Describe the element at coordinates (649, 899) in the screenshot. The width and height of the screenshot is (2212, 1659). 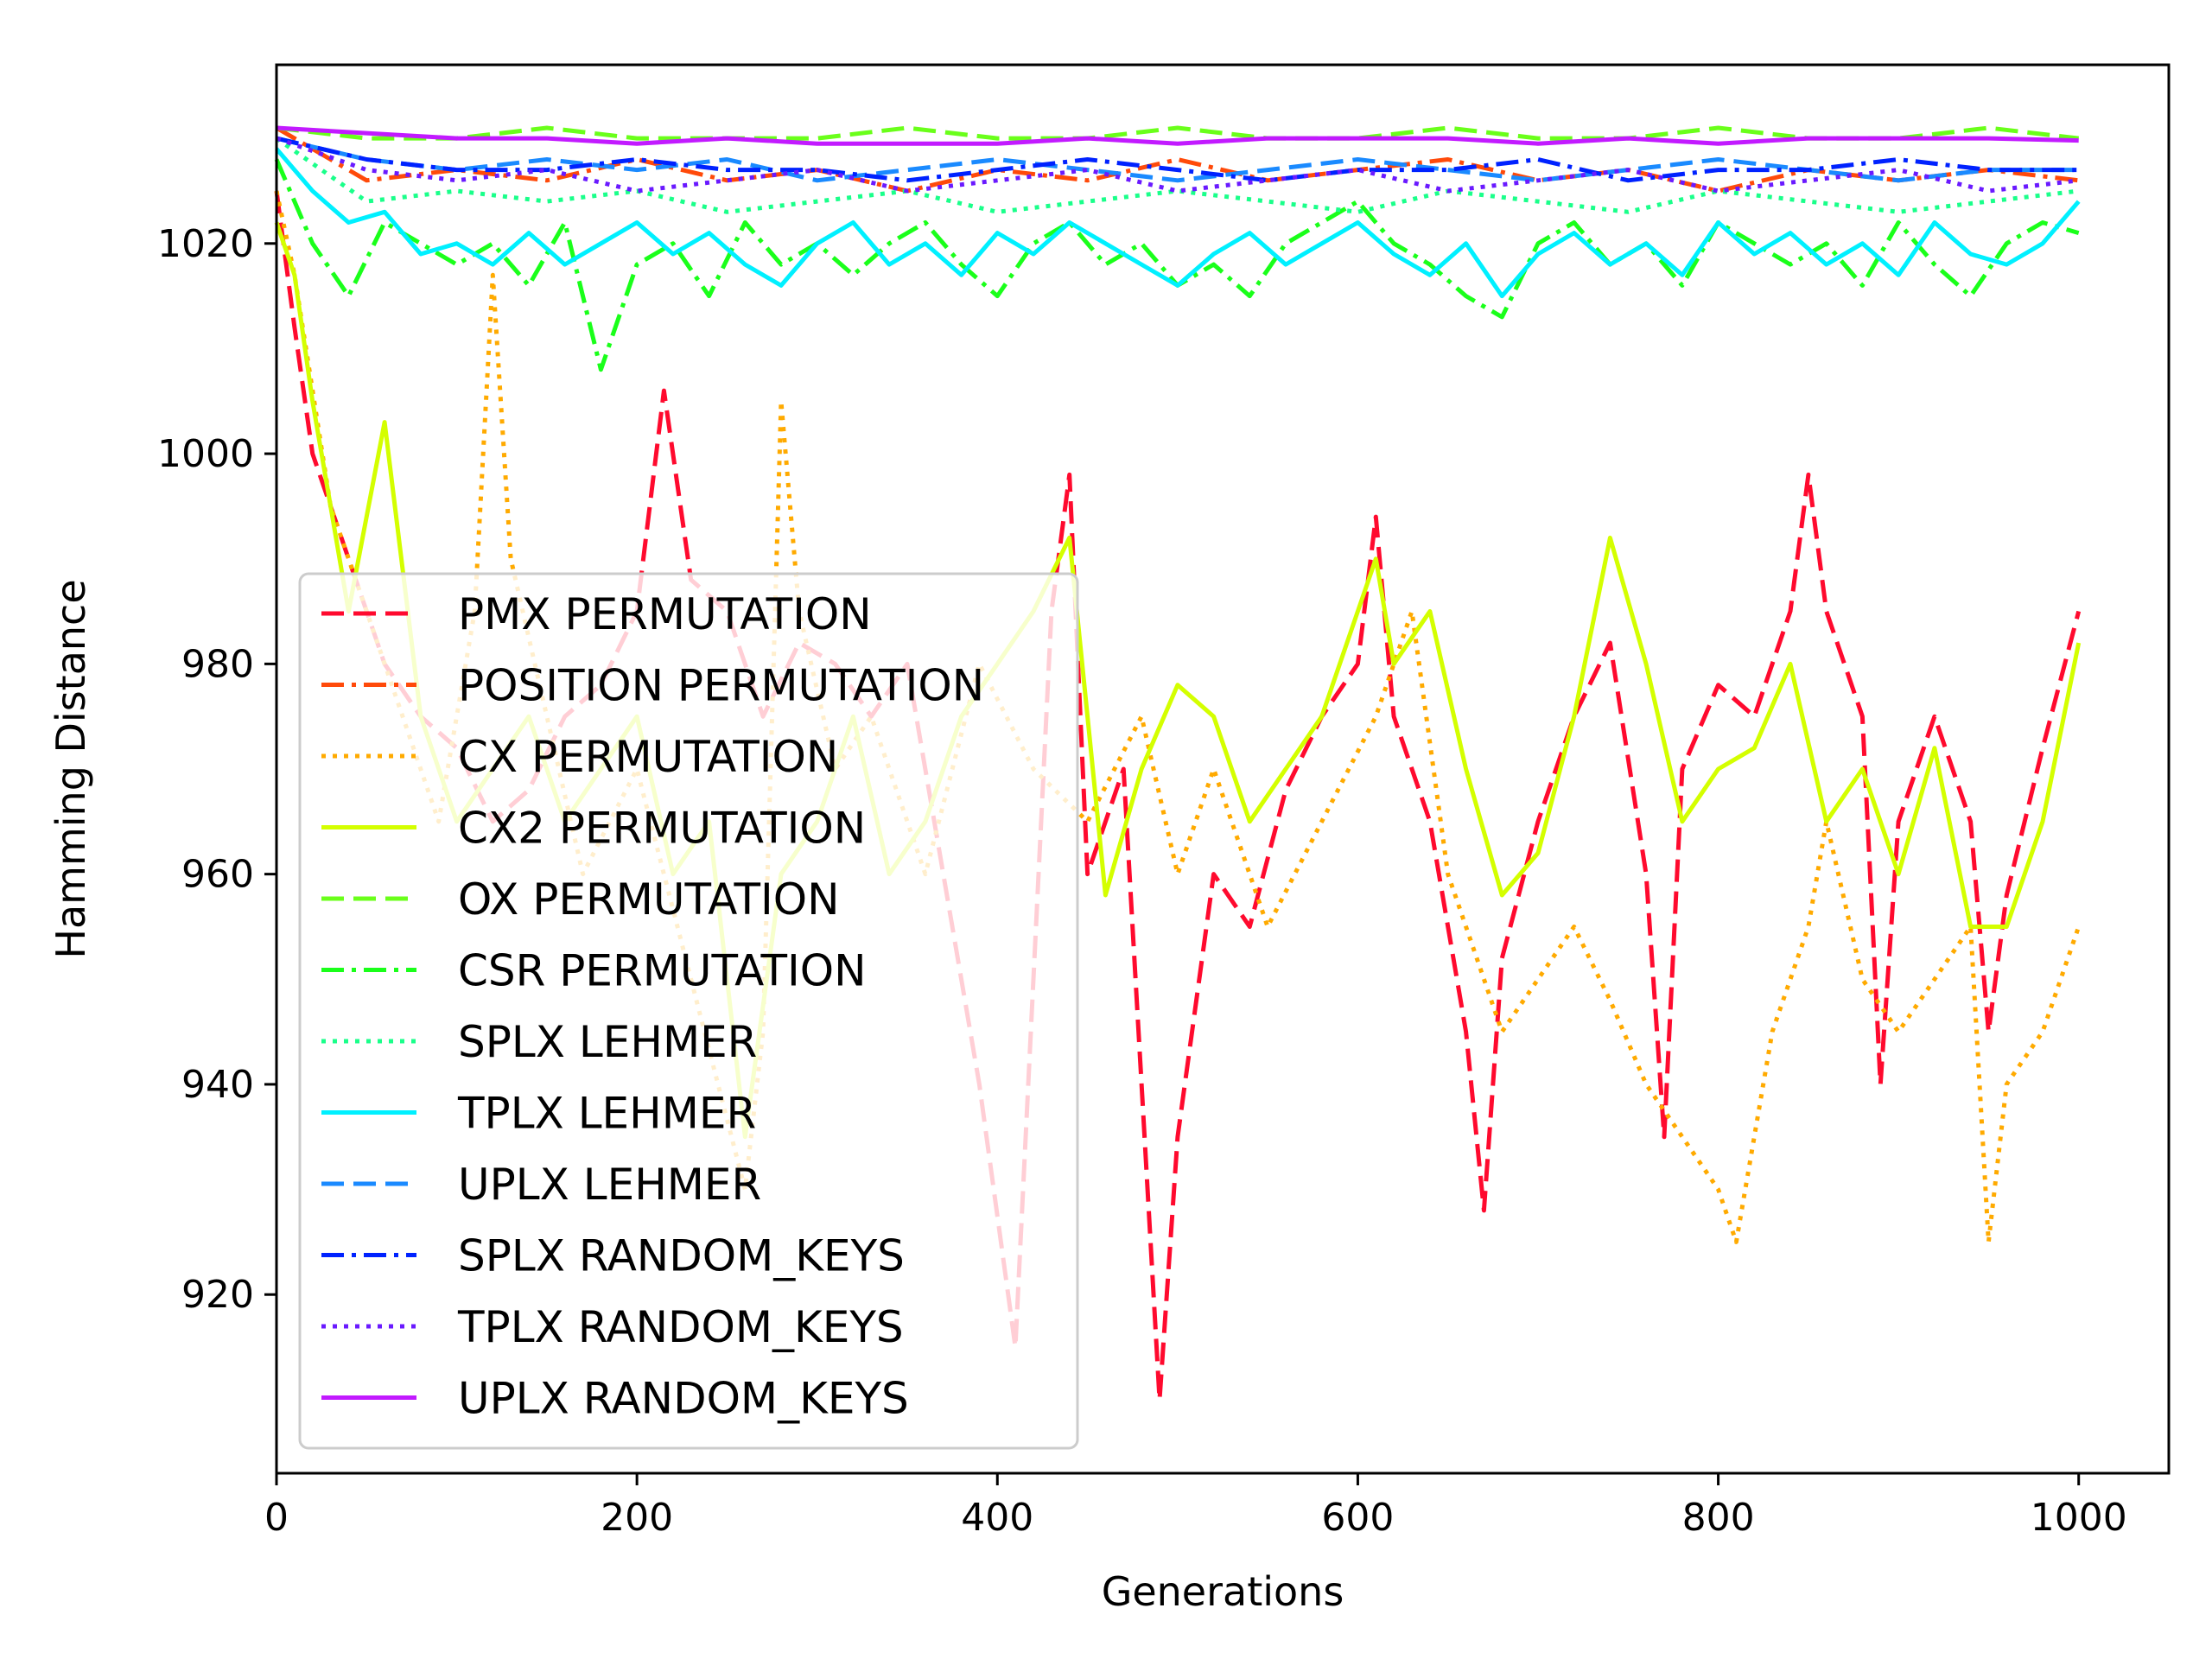
I see `legend-label: OX PERMUTATION` at that location.